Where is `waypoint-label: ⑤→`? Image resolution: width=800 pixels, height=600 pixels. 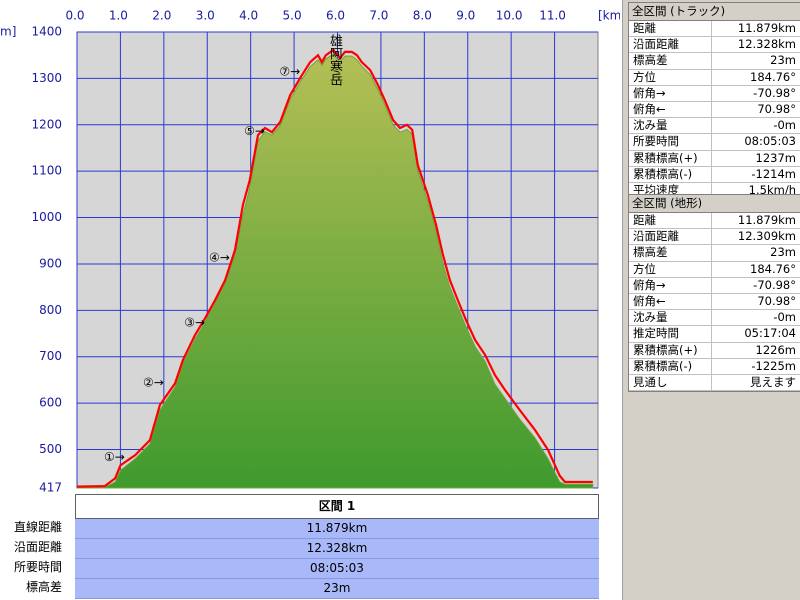 waypoint-label: ⑤→ is located at coordinates (254, 131).